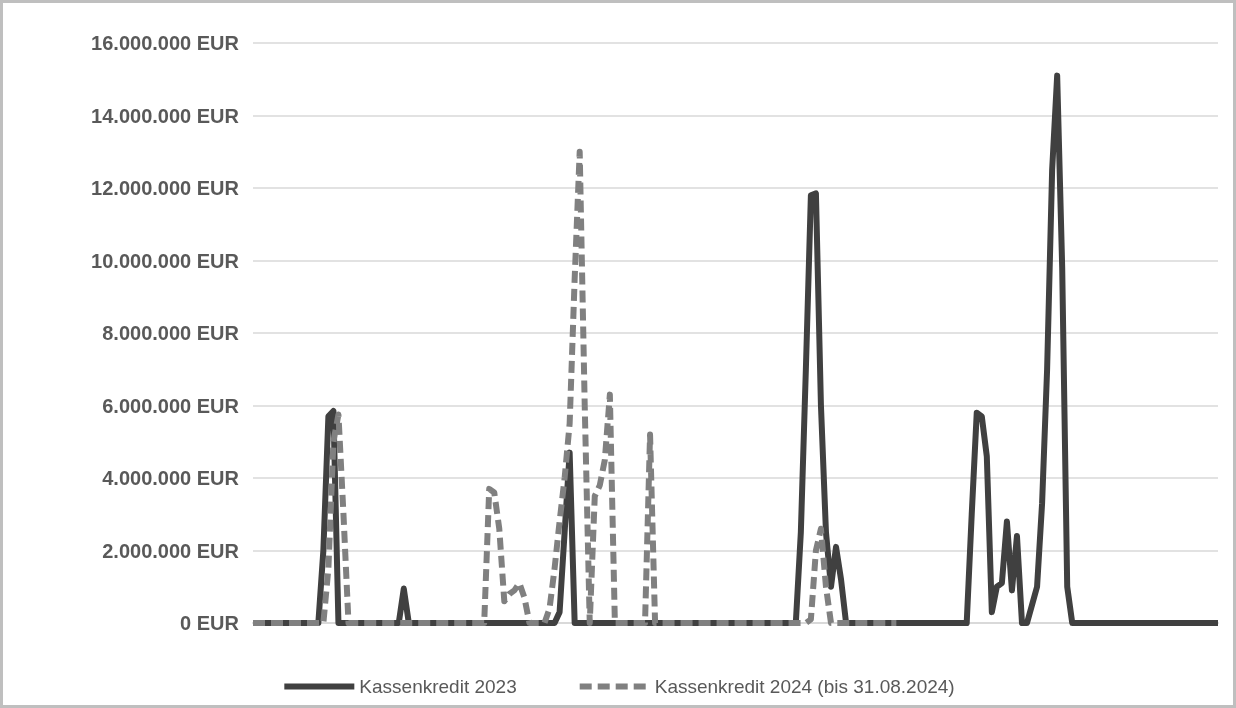 This screenshot has width=1236, height=708. I want to click on y-tick-label: 14.000.000 EUR, so click(165, 115).